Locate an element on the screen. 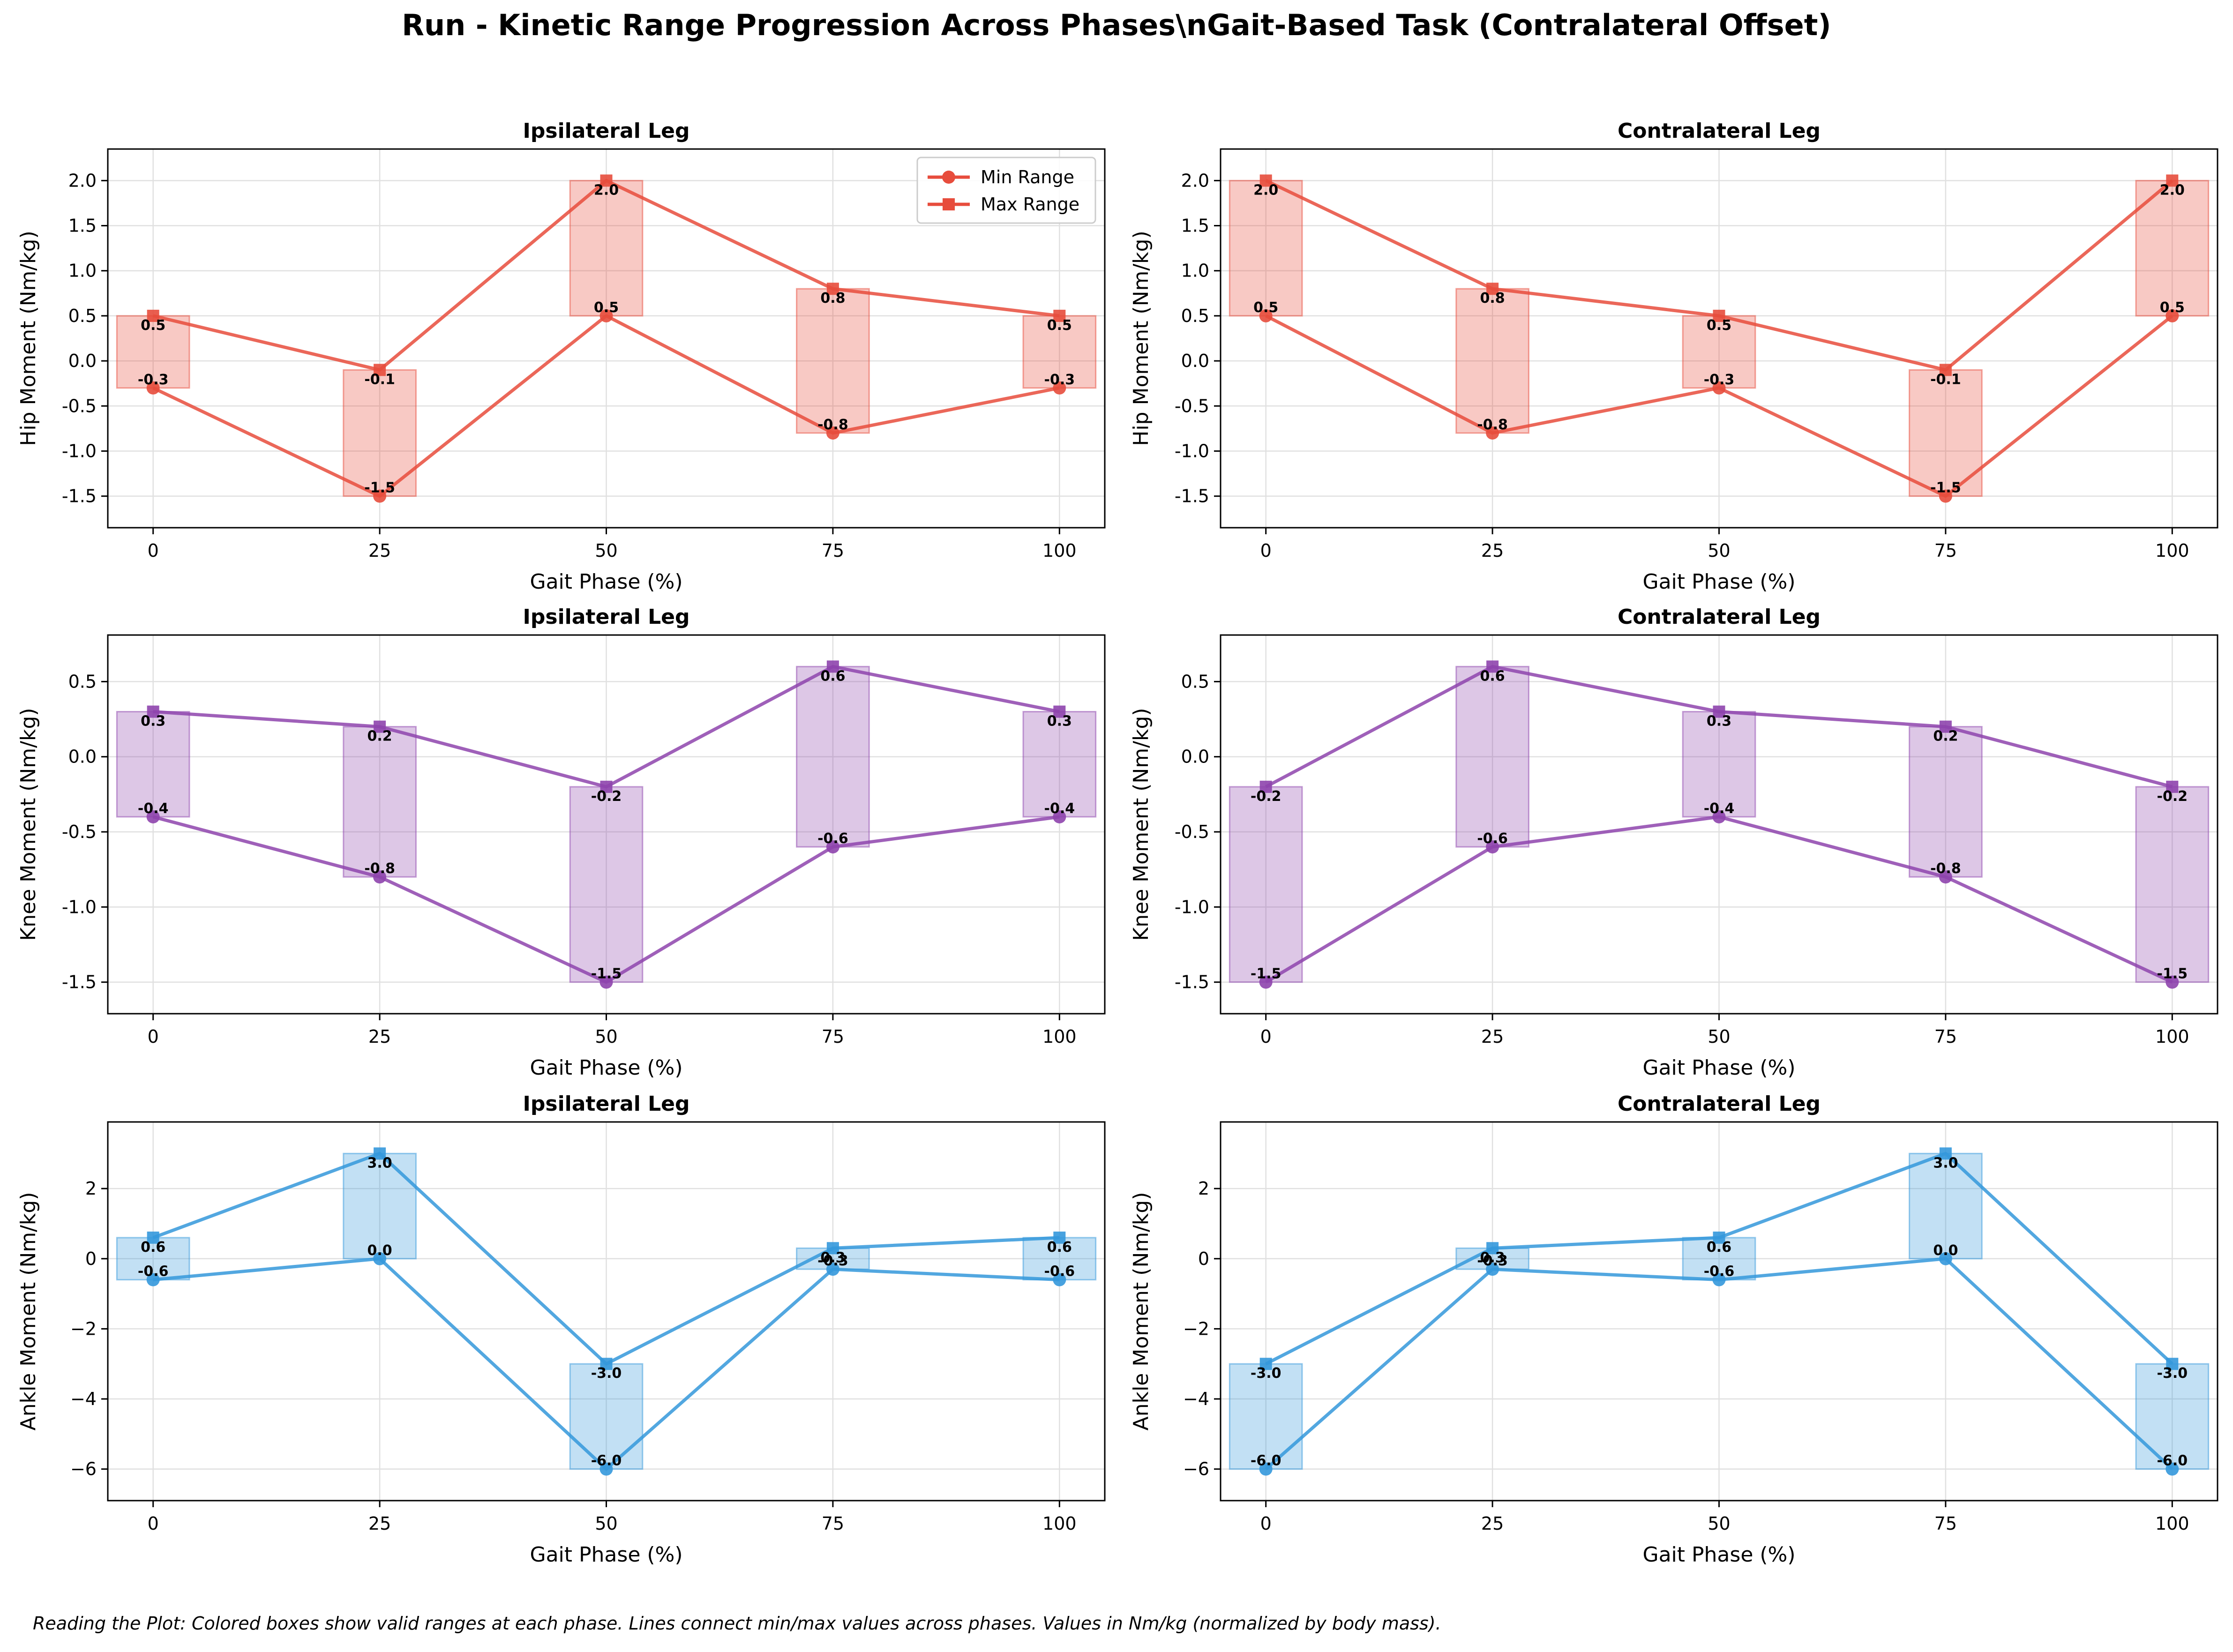 The height and width of the screenshot is (1652, 2233). y-tick-label: -0.5 is located at coordinates (79, 832).